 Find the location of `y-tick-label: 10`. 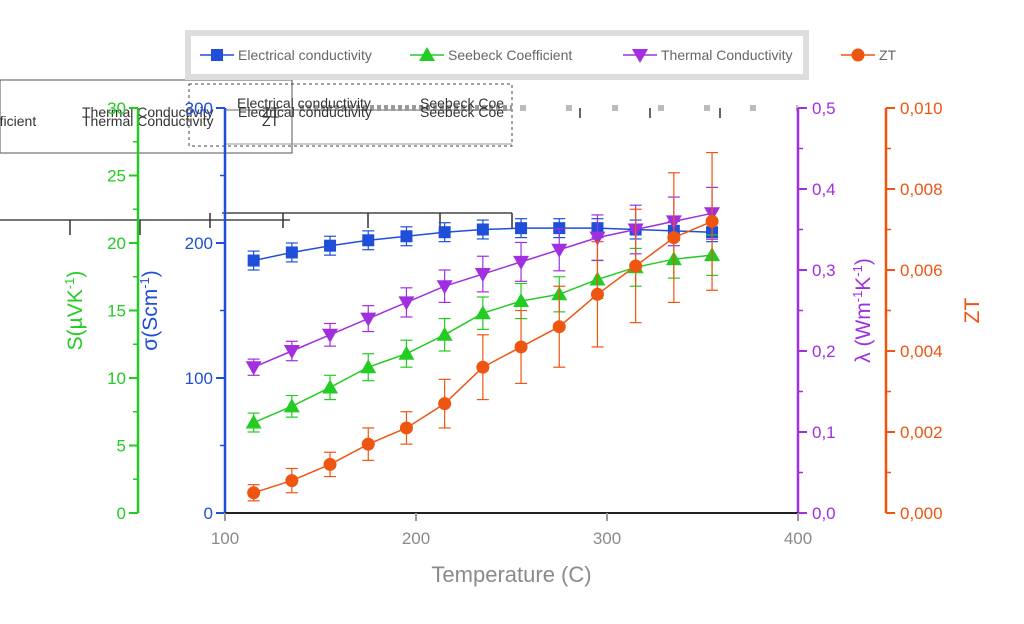

y-tick-label: 10 is located at coordinates (116, 378).